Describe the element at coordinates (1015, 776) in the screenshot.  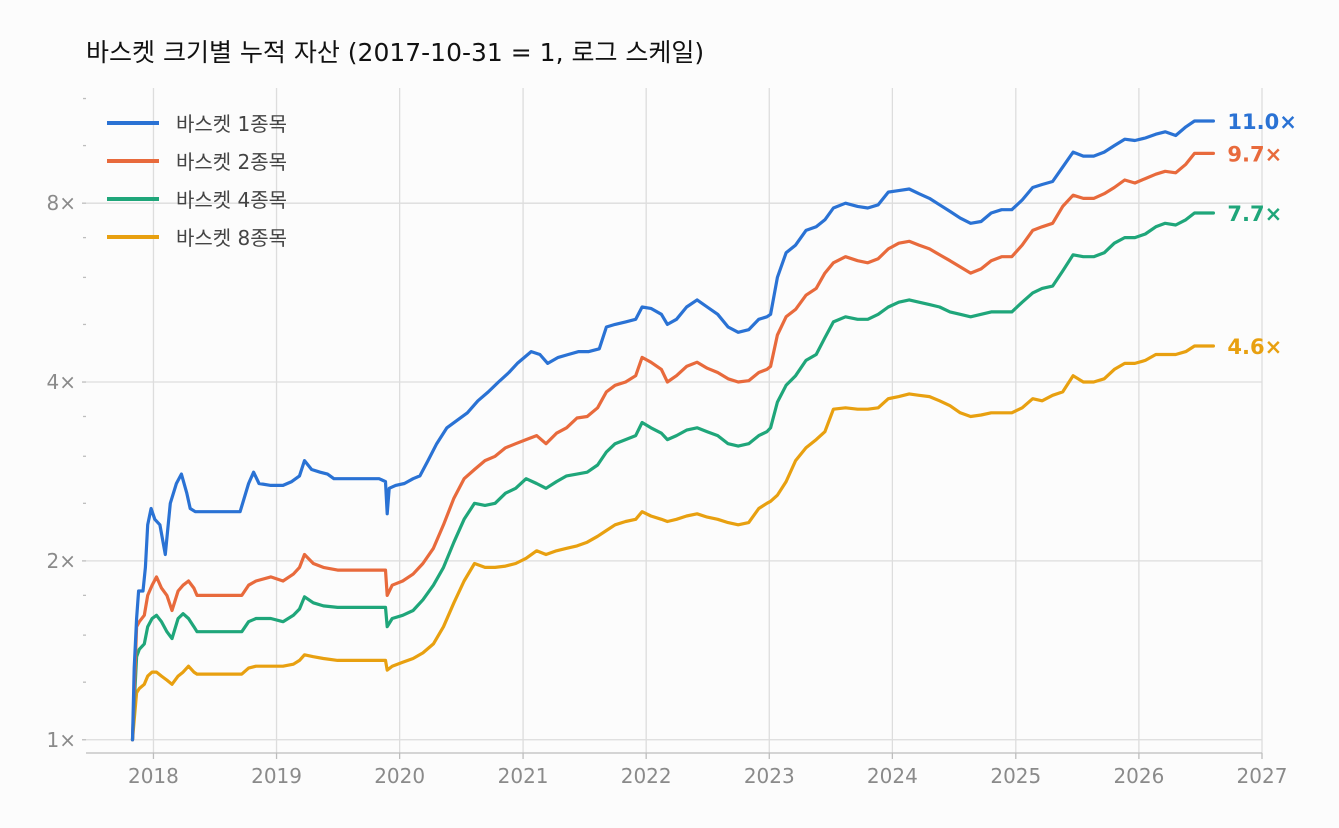
I see `x-tick-label: 2025` at that location.